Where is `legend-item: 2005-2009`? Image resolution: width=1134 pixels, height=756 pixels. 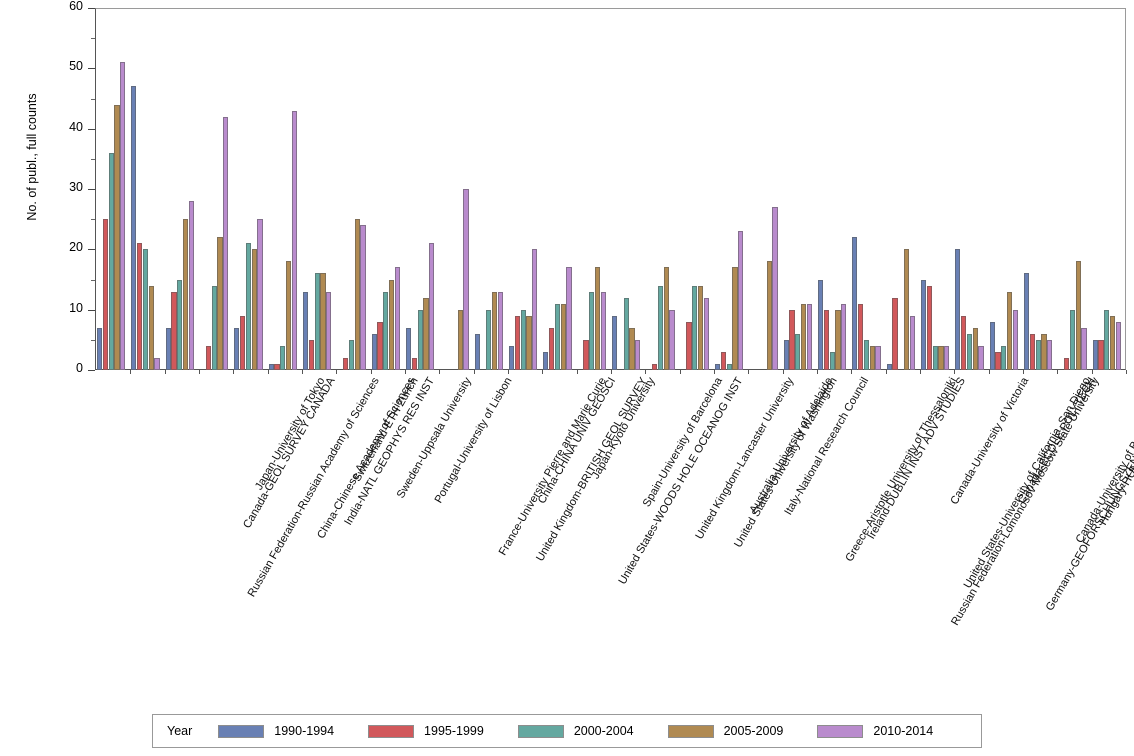 legend-item: 2005-2009 is located at coordinates (725, 731).